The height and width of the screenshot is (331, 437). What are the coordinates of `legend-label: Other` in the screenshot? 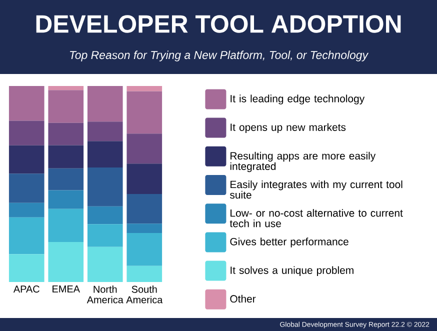 It's located at (243, 298).